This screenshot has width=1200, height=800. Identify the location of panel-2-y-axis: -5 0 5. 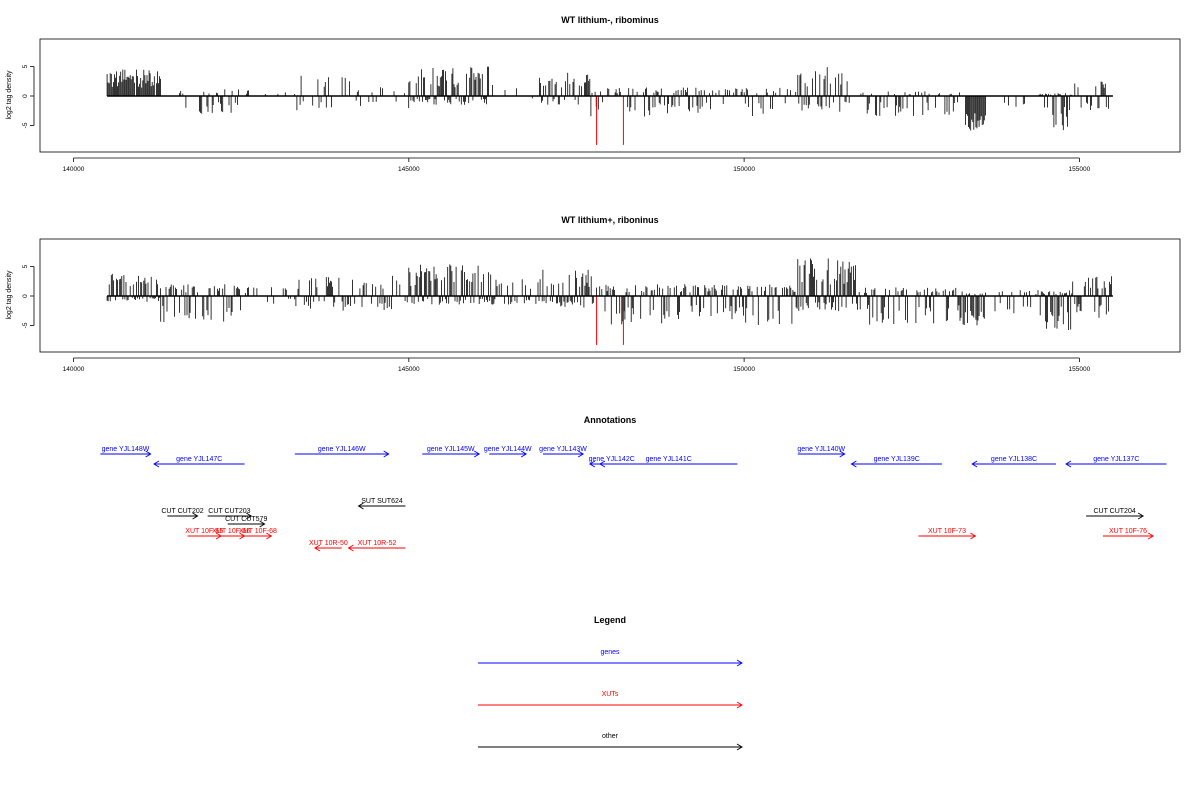
(28, 296).